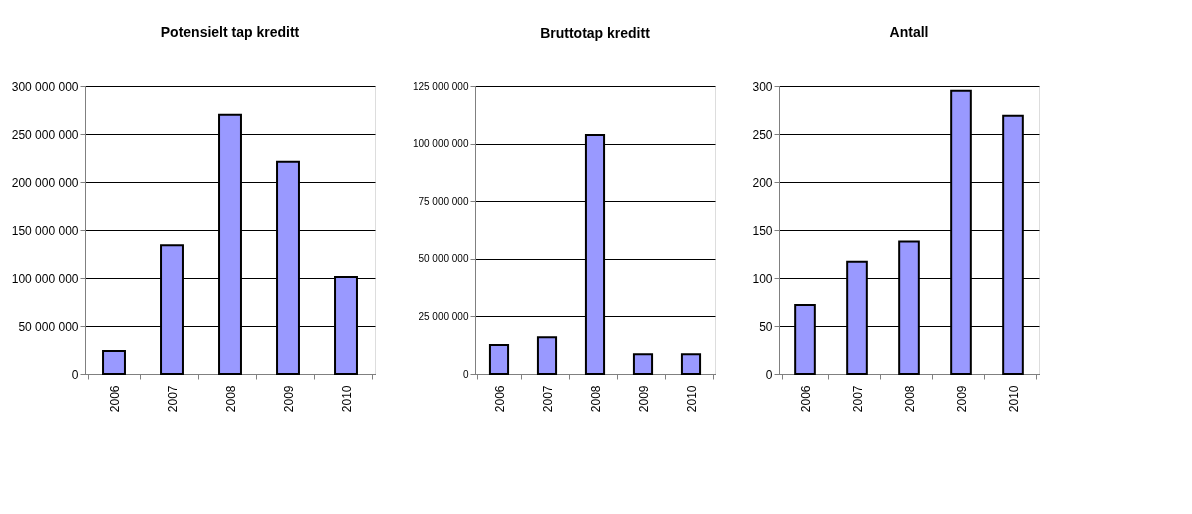 The height and width of the screenshot is (514, 1192). Describe the element at coordinates (443, 201) in the screenshot. I see `y-tick-label: 75 000 000` at that location.